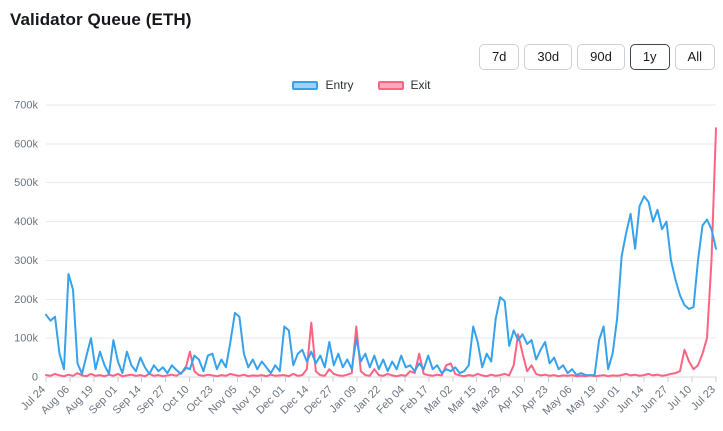 The image size is (723, 431). What do you see at coordinates (26, 106) in the screenshot?
I see `y-axis-tick-label: 700k` at bounding box center [26, 106].